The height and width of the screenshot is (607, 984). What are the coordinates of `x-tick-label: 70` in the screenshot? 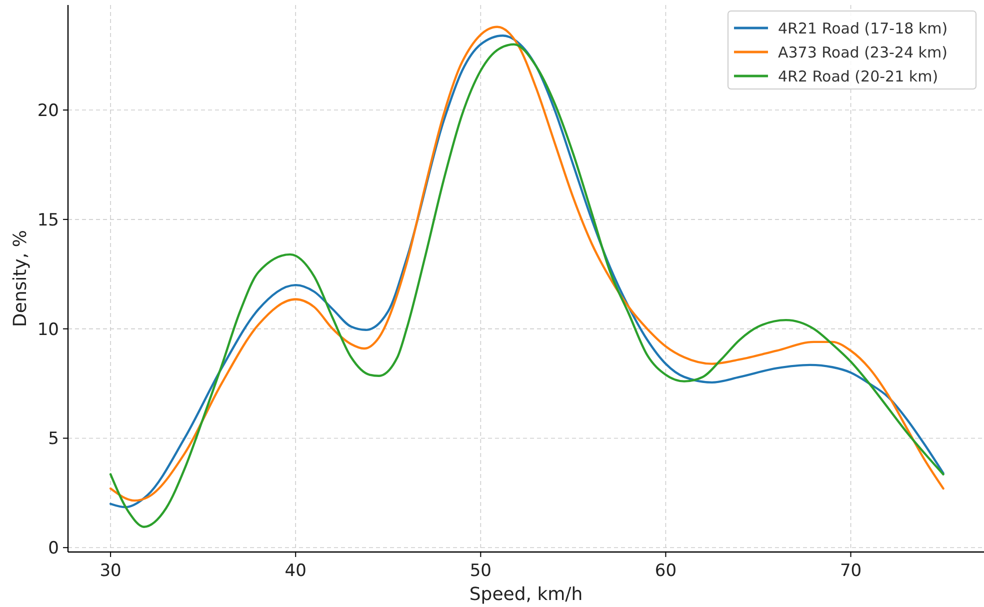 It's located at (851, 571).